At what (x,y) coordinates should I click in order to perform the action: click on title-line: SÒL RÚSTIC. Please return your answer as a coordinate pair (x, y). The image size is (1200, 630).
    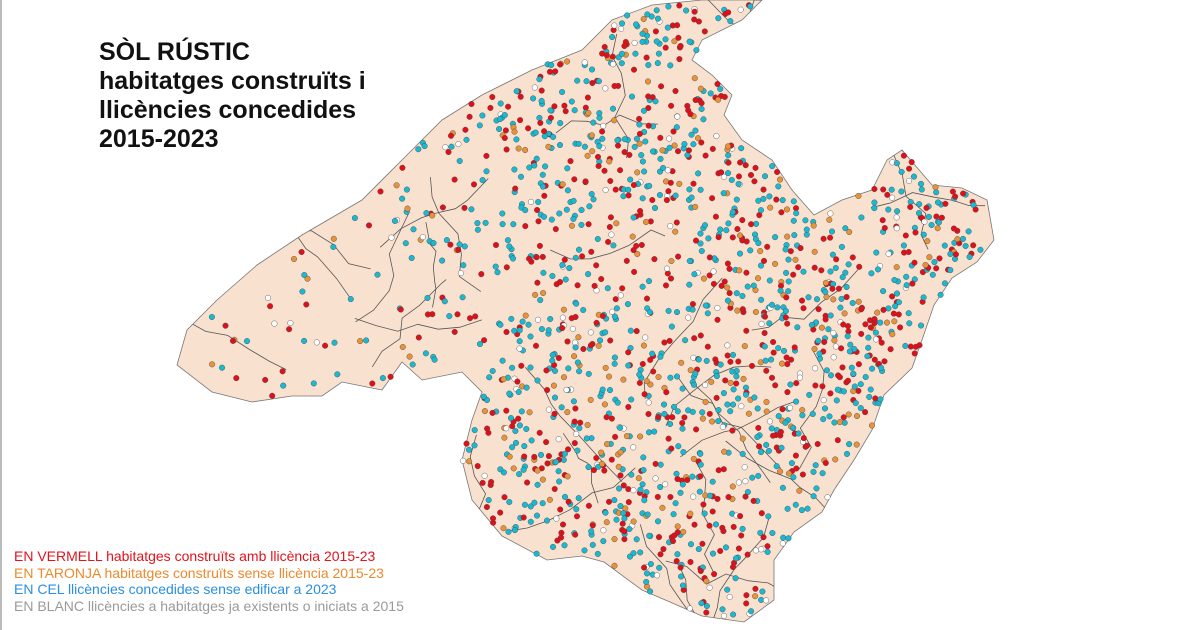
    Looking at the image, I should click on (174, 52).